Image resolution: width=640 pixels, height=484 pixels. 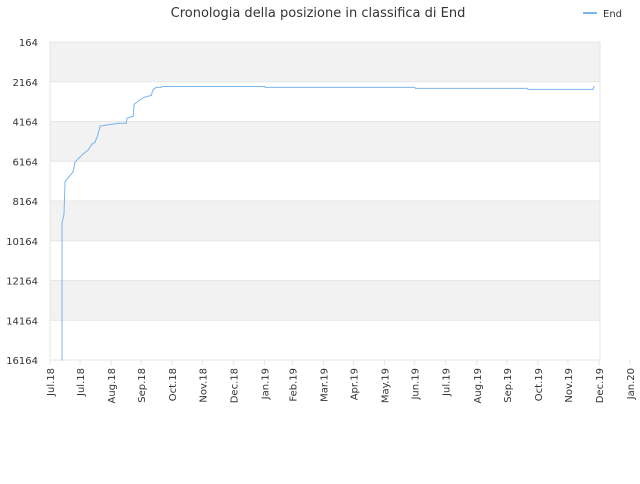 What do you see at coordinates (25, 123) in the screenshot?
I see `y-tick-label: 4164` at bounding box center [25, 123].